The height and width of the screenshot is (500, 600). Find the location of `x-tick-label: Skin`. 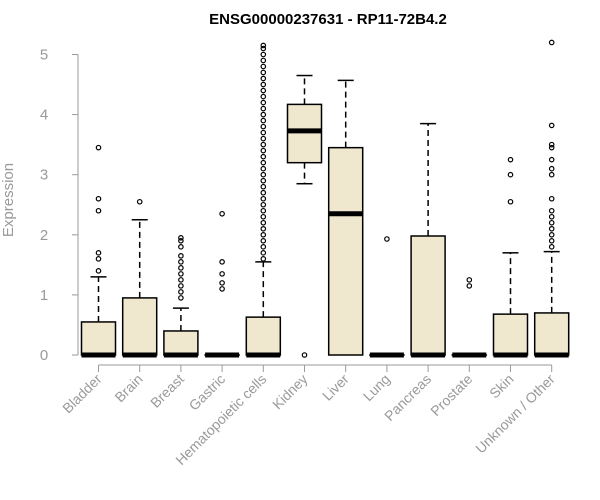

x-tick-label: Skin is located at coordinates (501, 386).